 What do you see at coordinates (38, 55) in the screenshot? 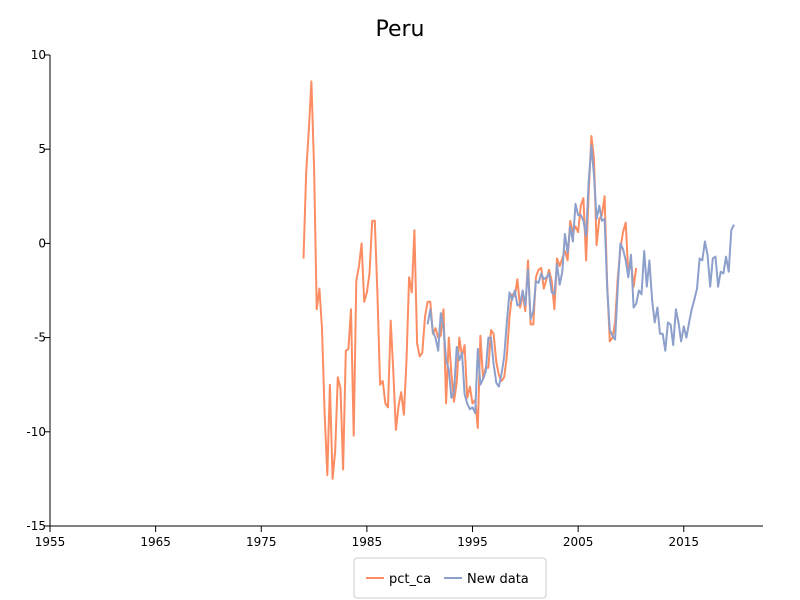
I see `y-tick-label: 10` at bounding box center [38, 55].